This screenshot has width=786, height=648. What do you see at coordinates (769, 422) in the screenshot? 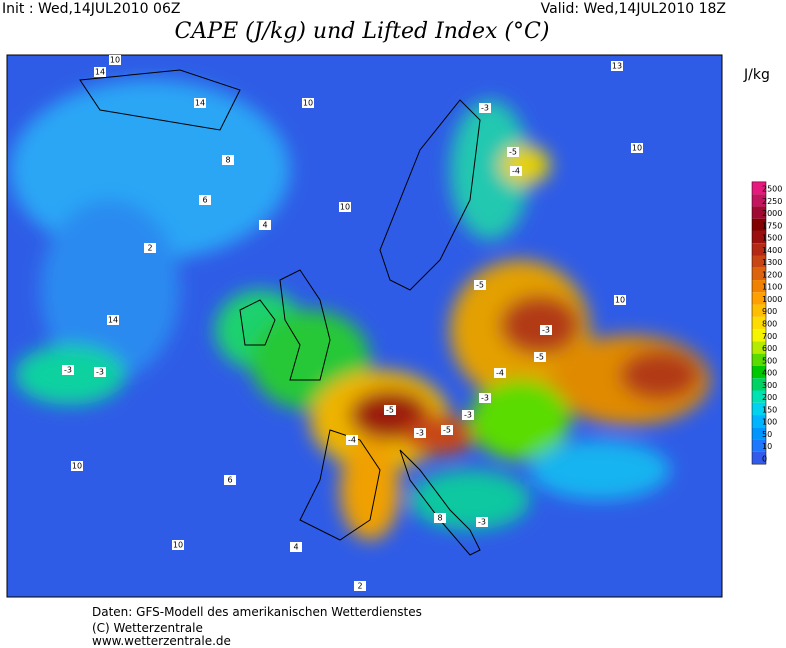
I see `scale-label: 100` at bounding box center [769, 422].